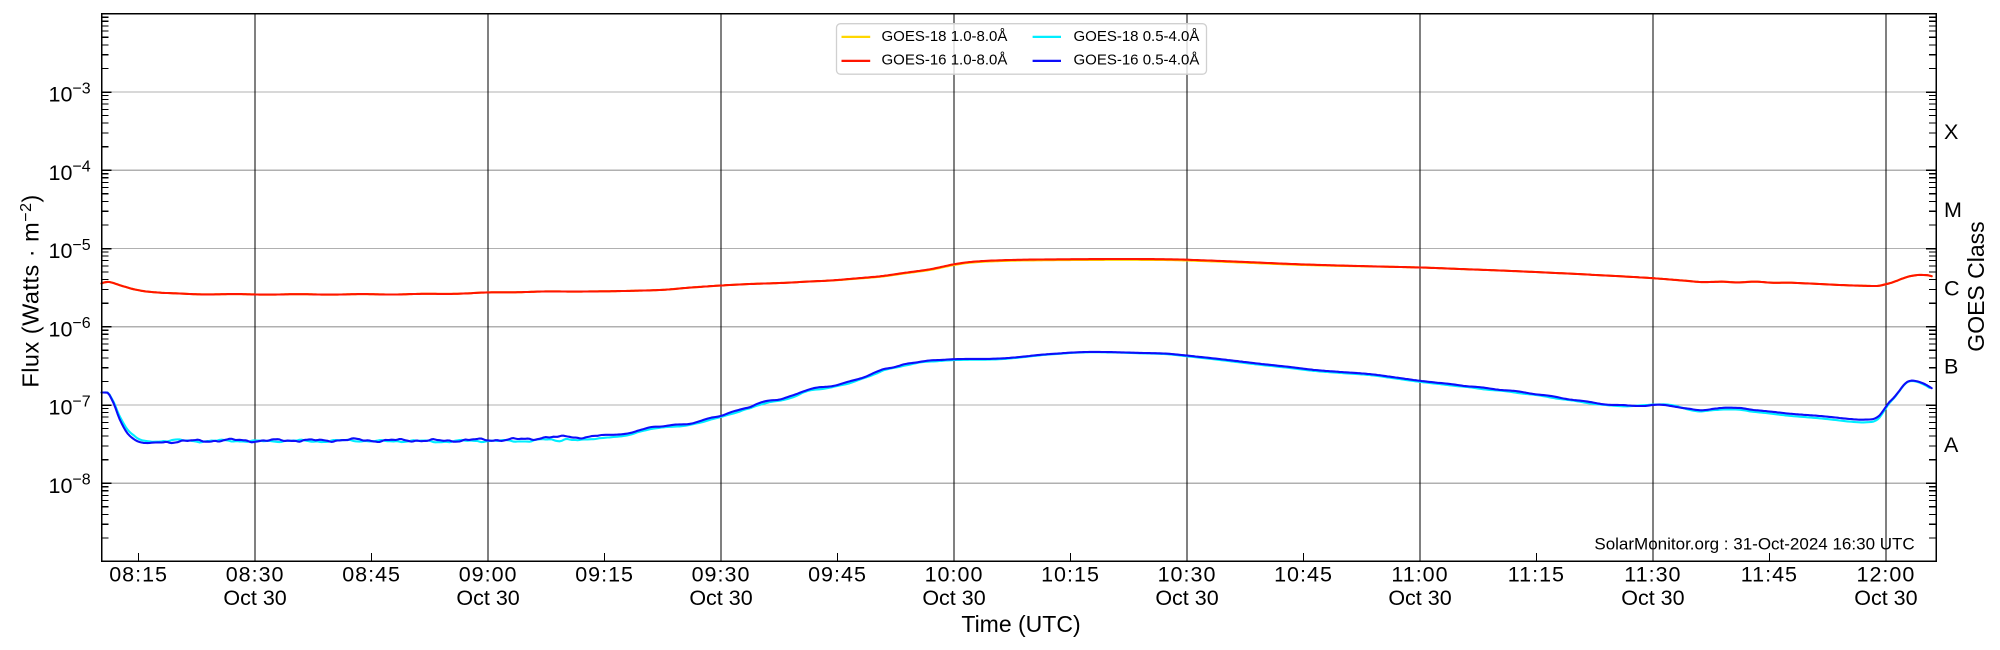 Image resolution: width=2000 pixels, height=650 pixels. I want to click on svg-text: 08:30, so click(255, 575).